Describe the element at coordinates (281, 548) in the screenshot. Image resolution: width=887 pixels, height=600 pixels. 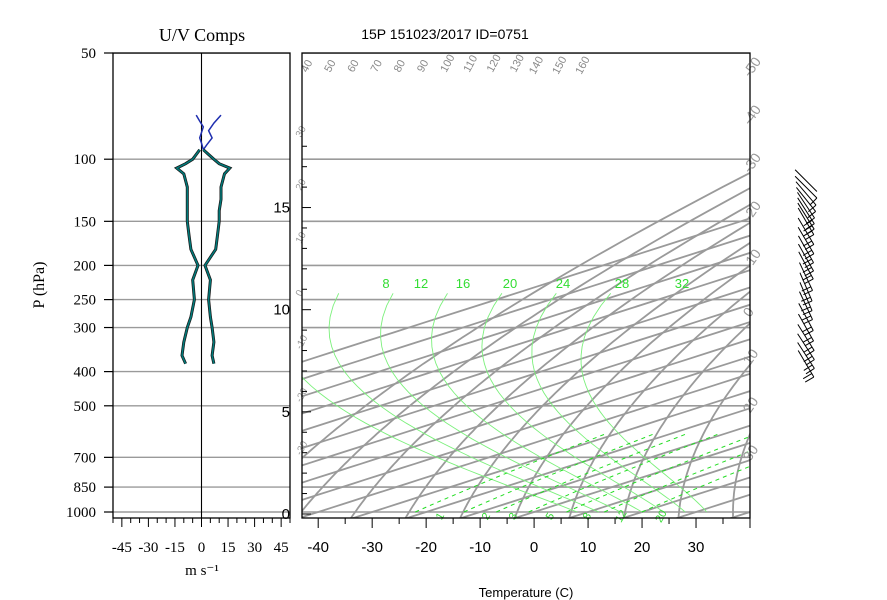
I see `uv-x-tick-label: 45` at that location.